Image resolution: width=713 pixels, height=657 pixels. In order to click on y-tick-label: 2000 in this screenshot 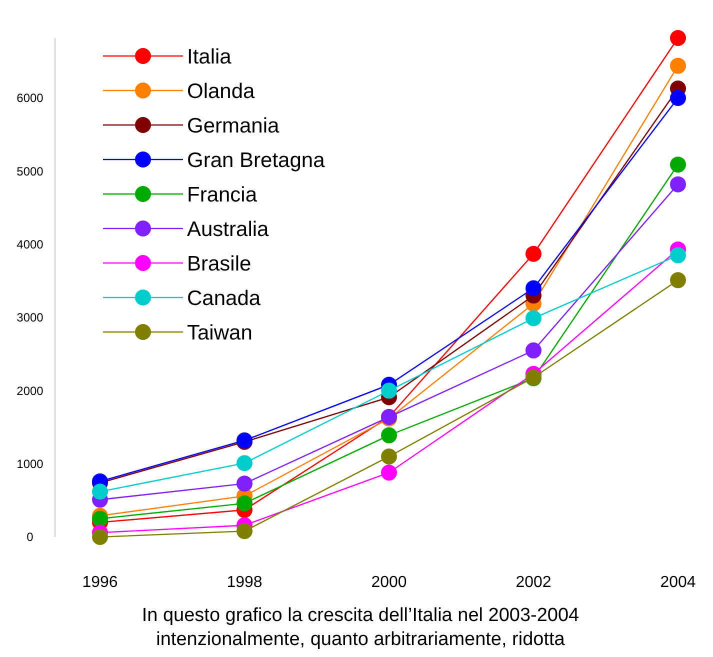, I will do `click(30, 391)`.